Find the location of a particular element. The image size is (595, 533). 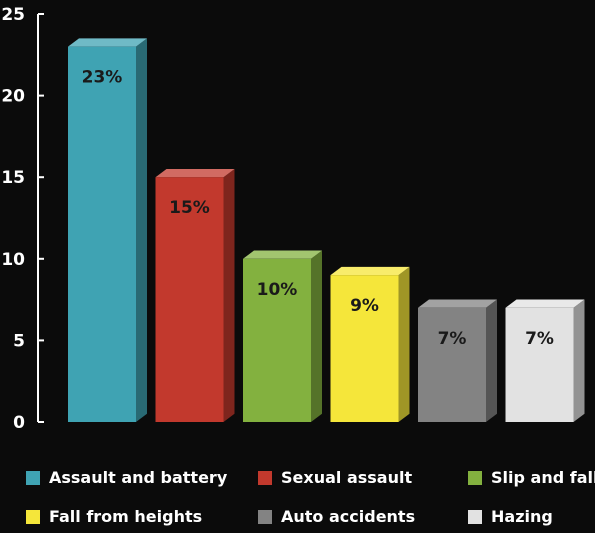

y-tick-label: 5 is located at coordinates (19, 341).